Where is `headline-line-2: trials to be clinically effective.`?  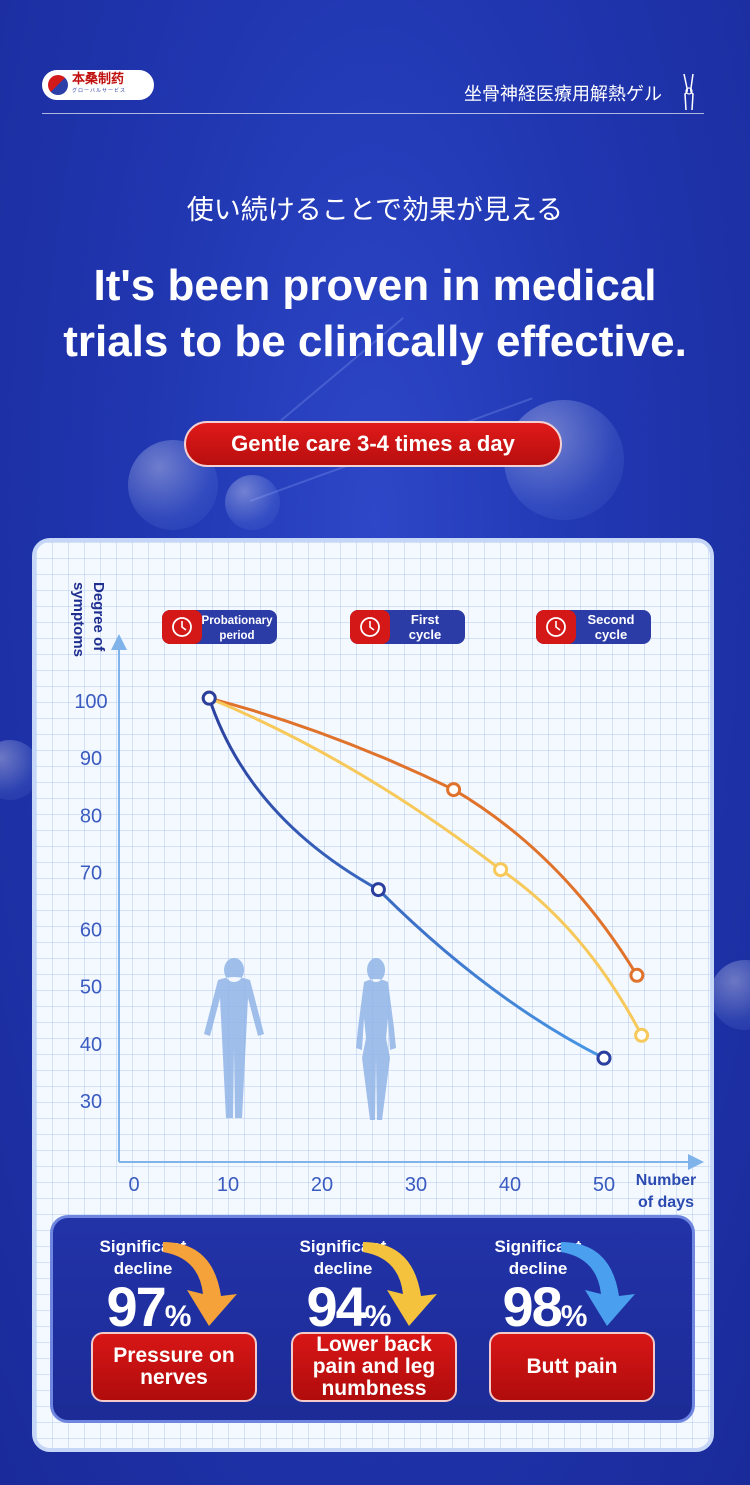
headline-line-2: trials to be clinically effective. is located at coordinates (375, 341).